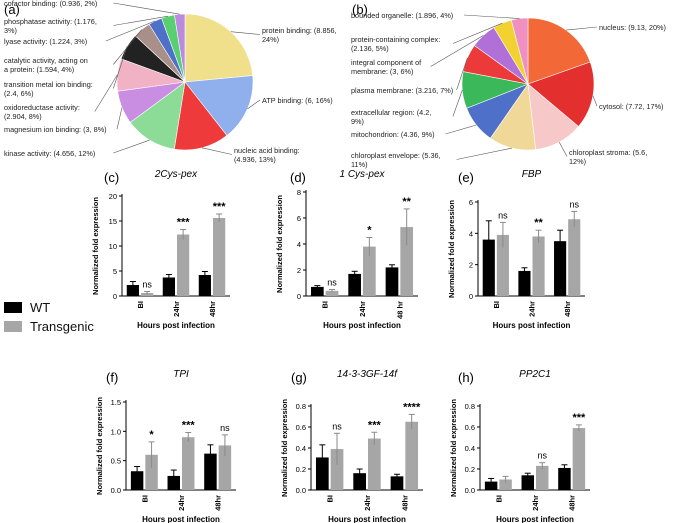 This screenshot has height=523, width=685. I want to click on panel-label-g: (g), so click(299, 377).